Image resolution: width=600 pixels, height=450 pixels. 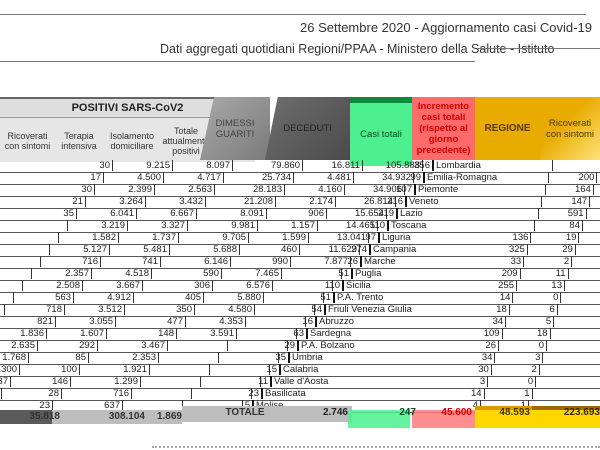 What do you see at coordinates (573, 177) in the screenshot?
I see `cell-right2: 200` at bounding box center [573, 177].